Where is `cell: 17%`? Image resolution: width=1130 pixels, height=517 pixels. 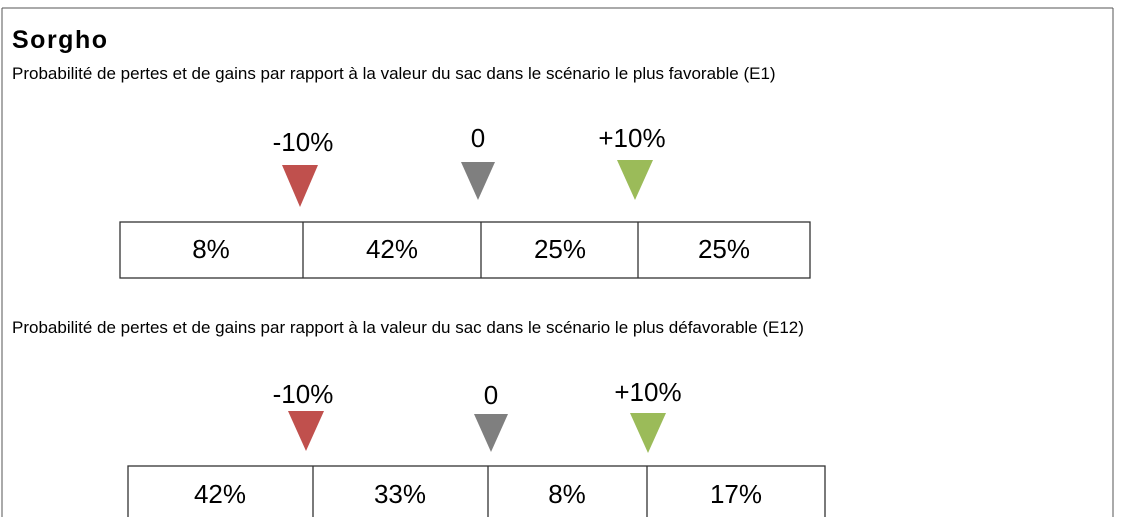 cell: 17% is located at coordinates (736, 494).